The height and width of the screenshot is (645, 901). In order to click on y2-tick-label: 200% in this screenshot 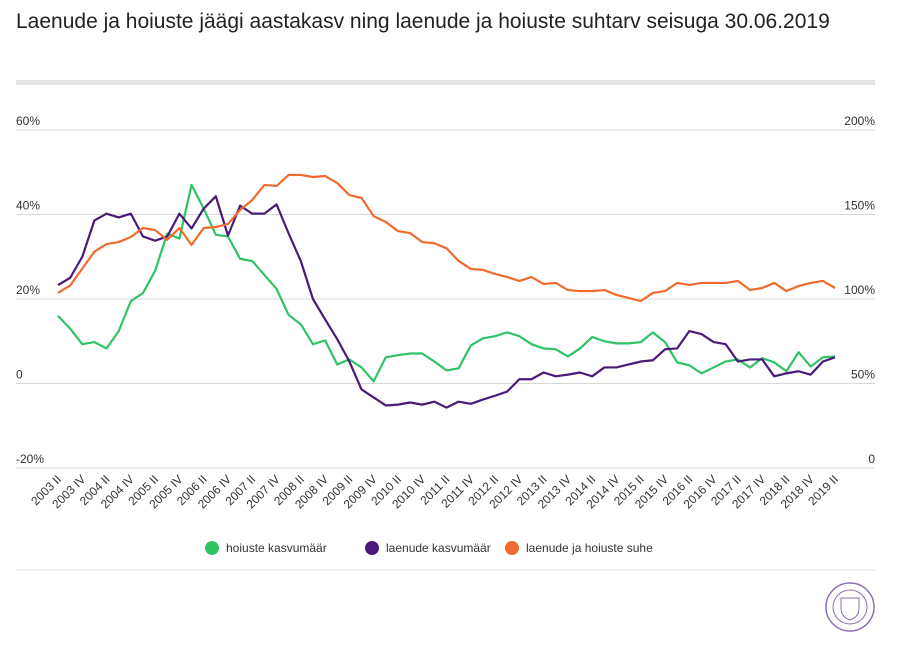, I will do `click(859, 121)`.